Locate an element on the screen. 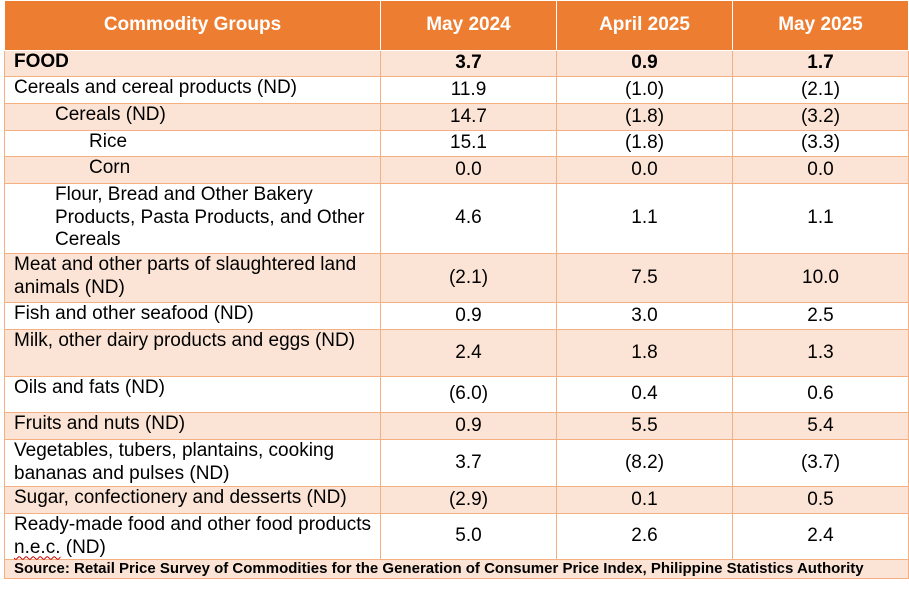 This screenshot has height=602, width=909. commodity-label: Corn is located at coordinates (192, 170).